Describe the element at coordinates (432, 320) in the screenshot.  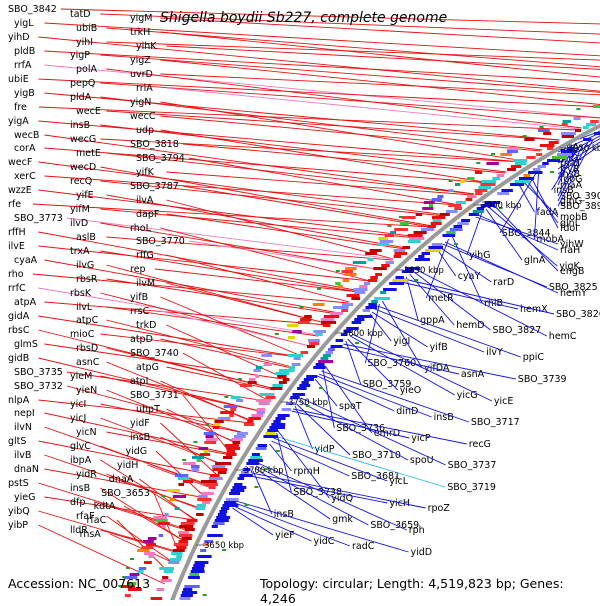
I see `gene-label: gppA` at that location.